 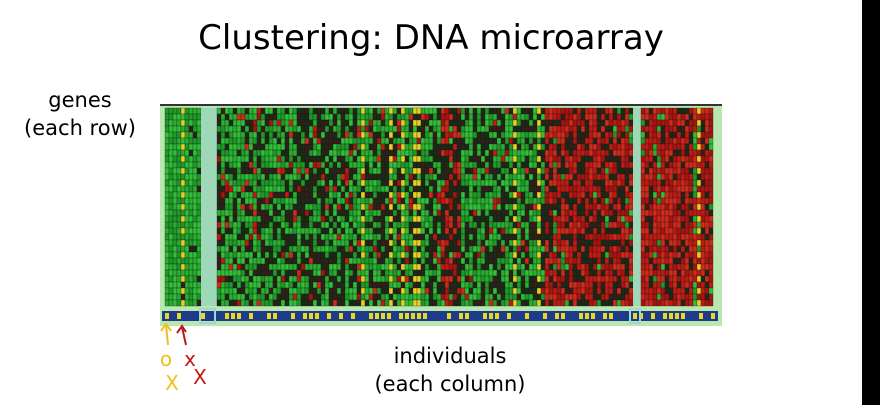 What do you see at coordinates (635, 316) in the screenshot?
I see `strip-gap` at bounding box center [635, 316].